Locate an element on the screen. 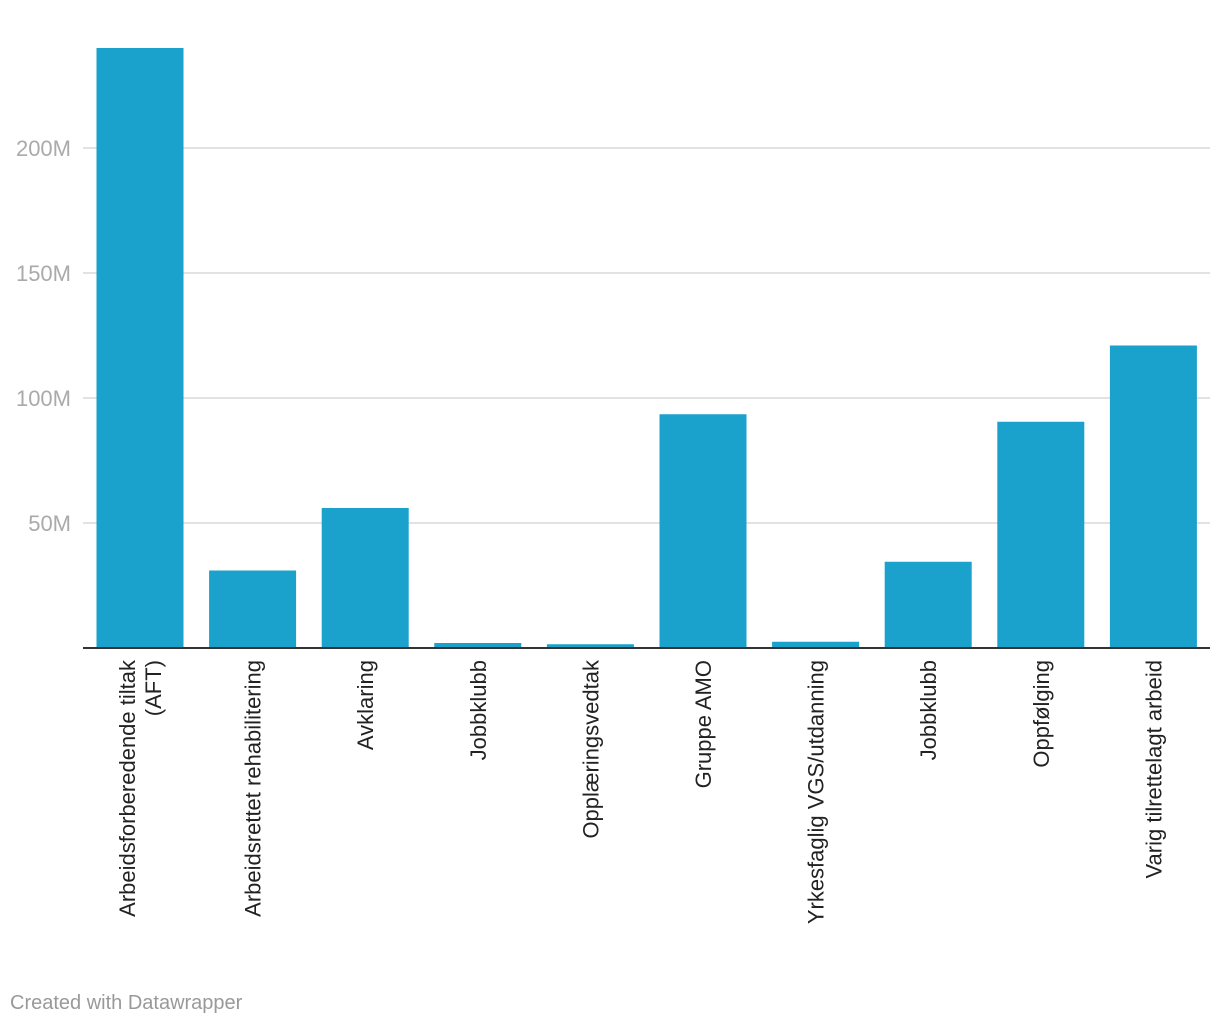 This screenshot has width=1220, height=1028. category-label: Oppfølging is located at coordinates (1041, 714).